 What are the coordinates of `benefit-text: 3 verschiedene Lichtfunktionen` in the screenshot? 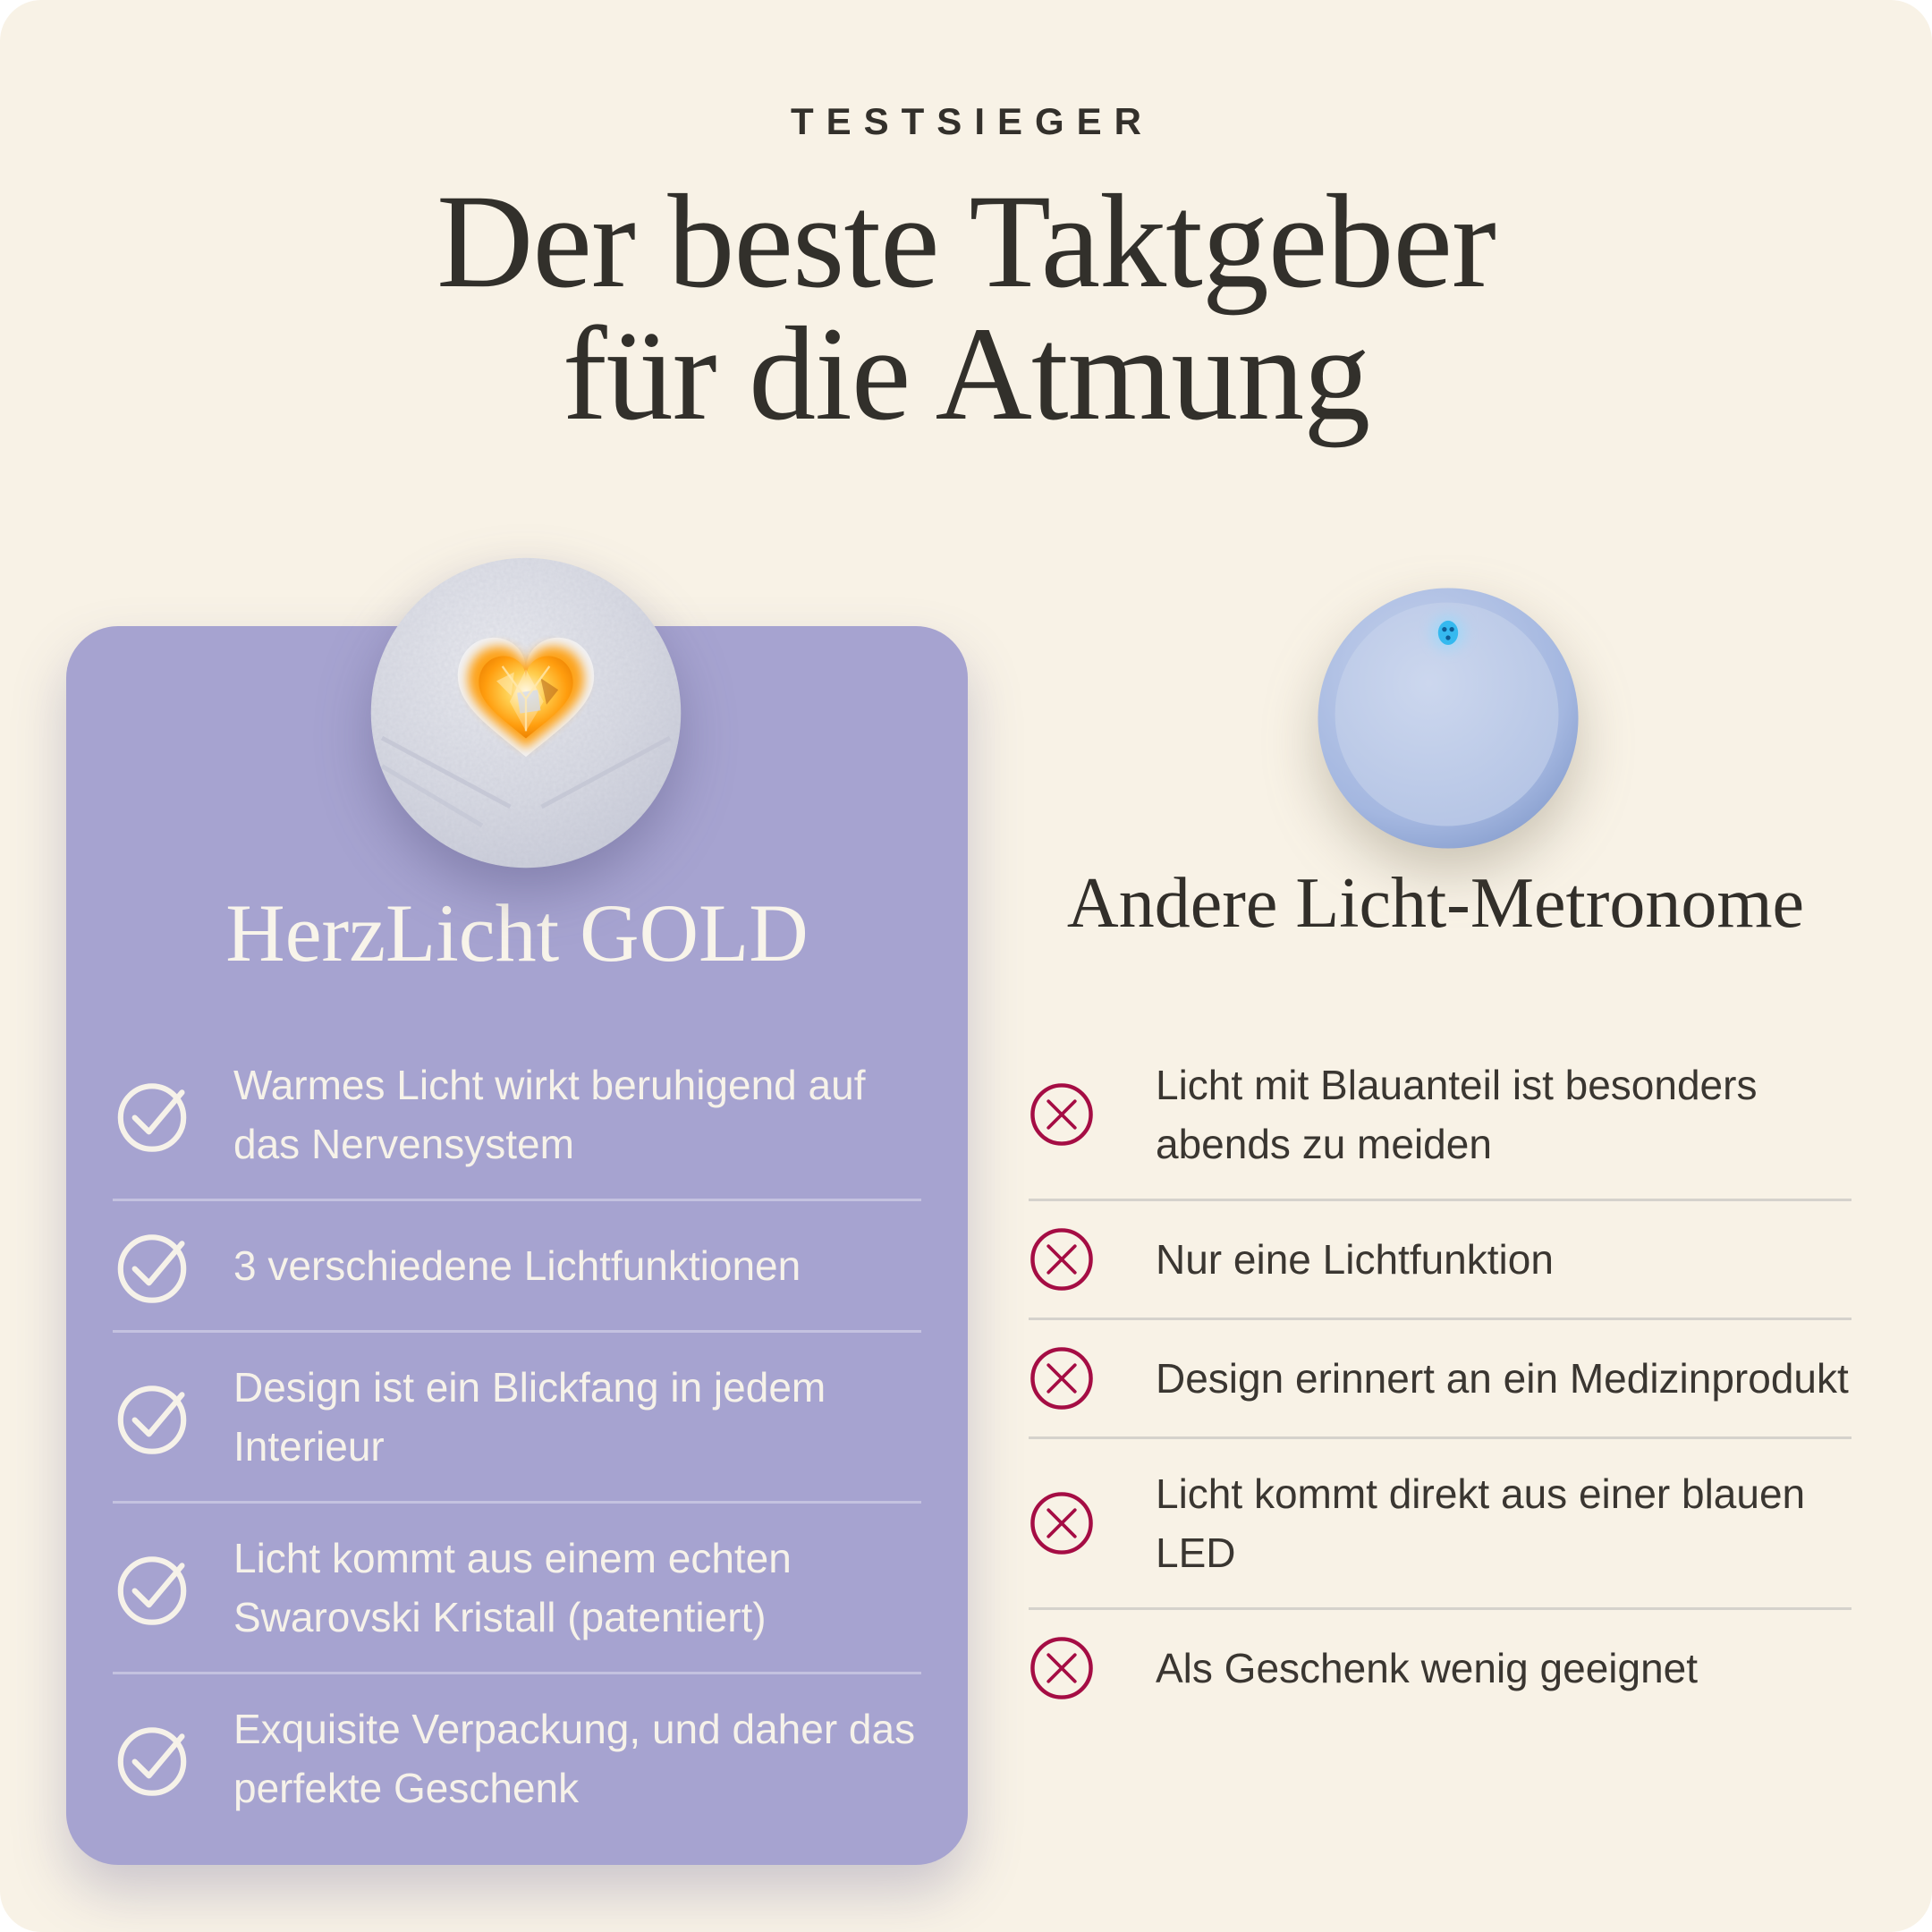 It's located at (517, 1265).